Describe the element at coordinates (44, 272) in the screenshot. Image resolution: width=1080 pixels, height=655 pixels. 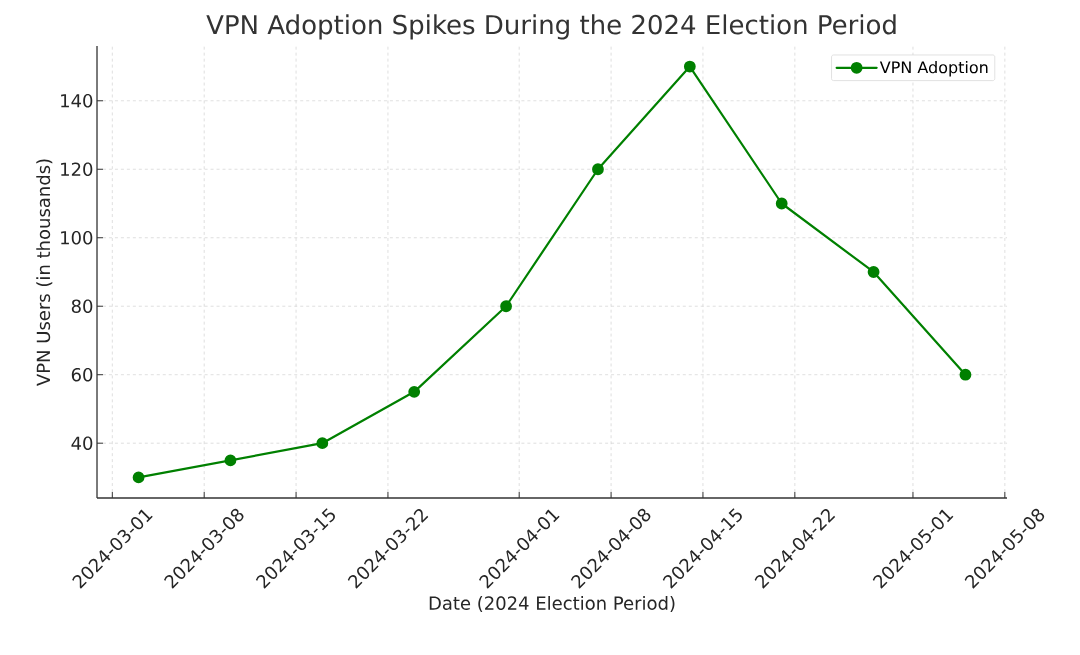
I see `y-axis-title: VPN Users (in thousands)` at that location.